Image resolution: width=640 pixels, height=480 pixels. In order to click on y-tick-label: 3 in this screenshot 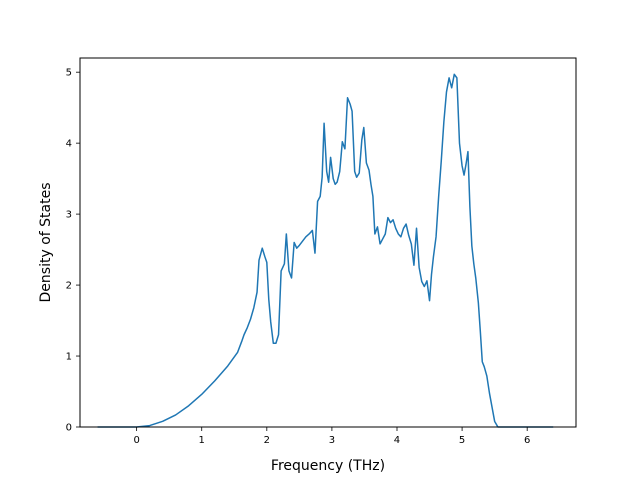, I will do `click(69, 215)`.